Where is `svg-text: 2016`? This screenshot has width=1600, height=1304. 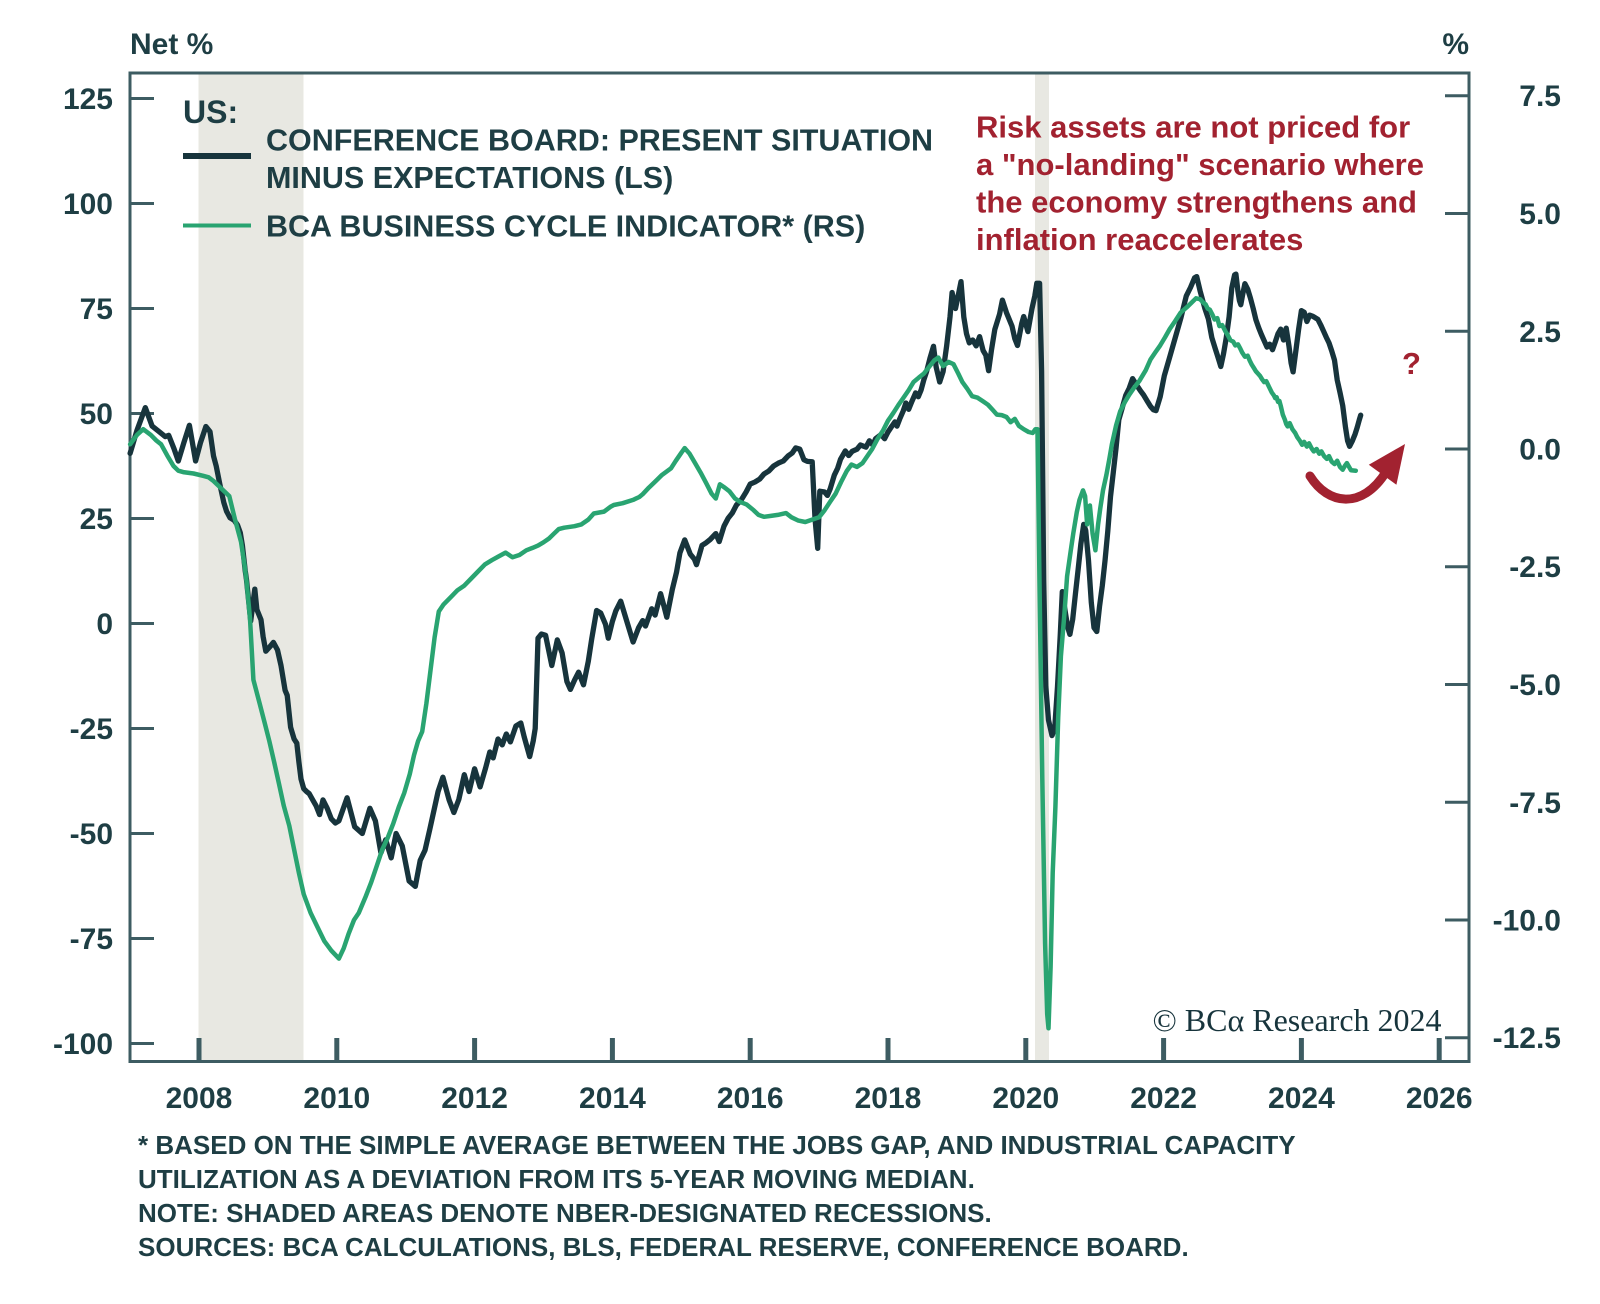 svg-text: 2016 is located at coordinates (750, 1098).